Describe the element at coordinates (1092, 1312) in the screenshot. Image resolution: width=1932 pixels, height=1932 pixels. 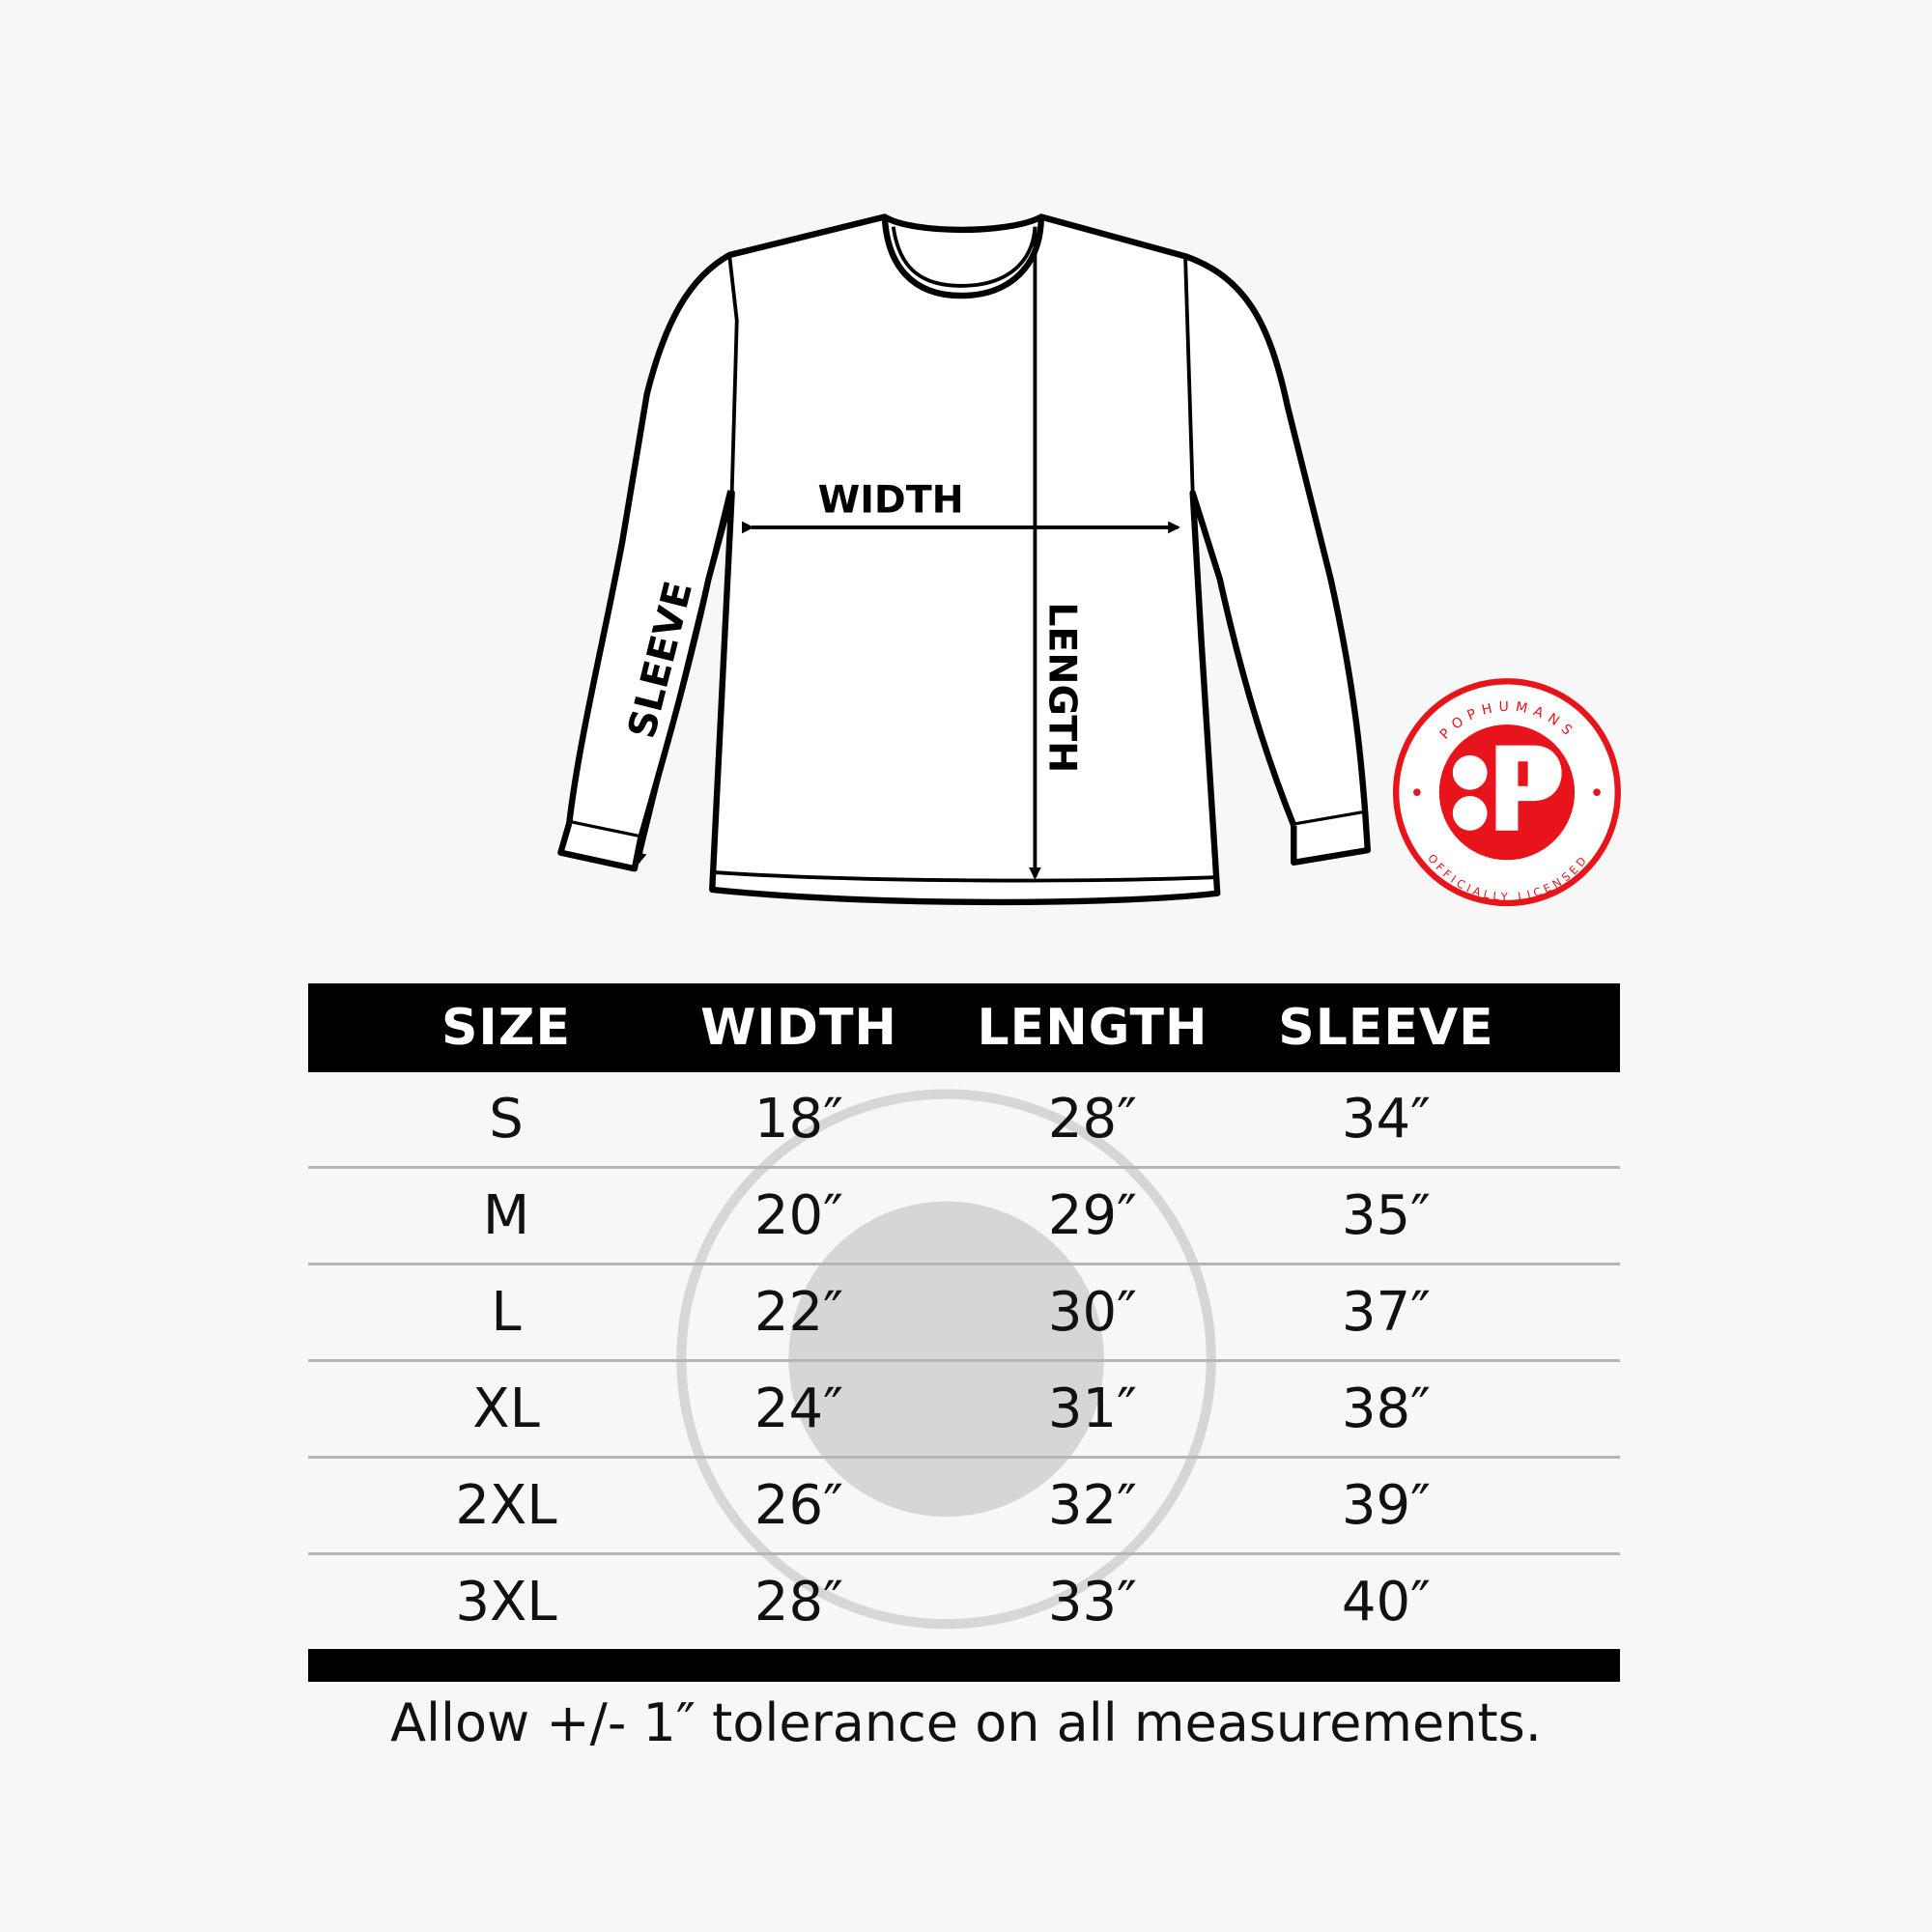
I see `cell-length: 30″` at that location.